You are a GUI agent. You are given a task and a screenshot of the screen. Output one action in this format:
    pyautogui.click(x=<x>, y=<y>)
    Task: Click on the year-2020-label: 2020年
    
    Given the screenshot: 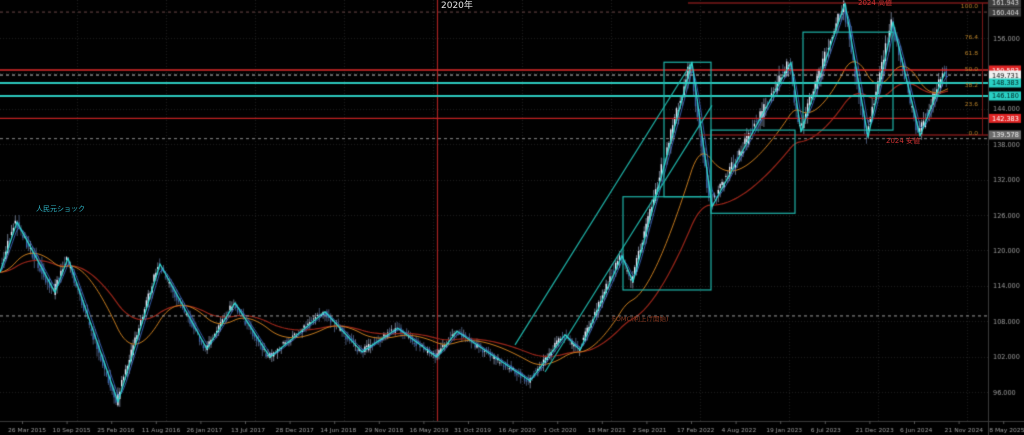 What is the action you would take?
    pyautogui.click(x=457, y=6)
    